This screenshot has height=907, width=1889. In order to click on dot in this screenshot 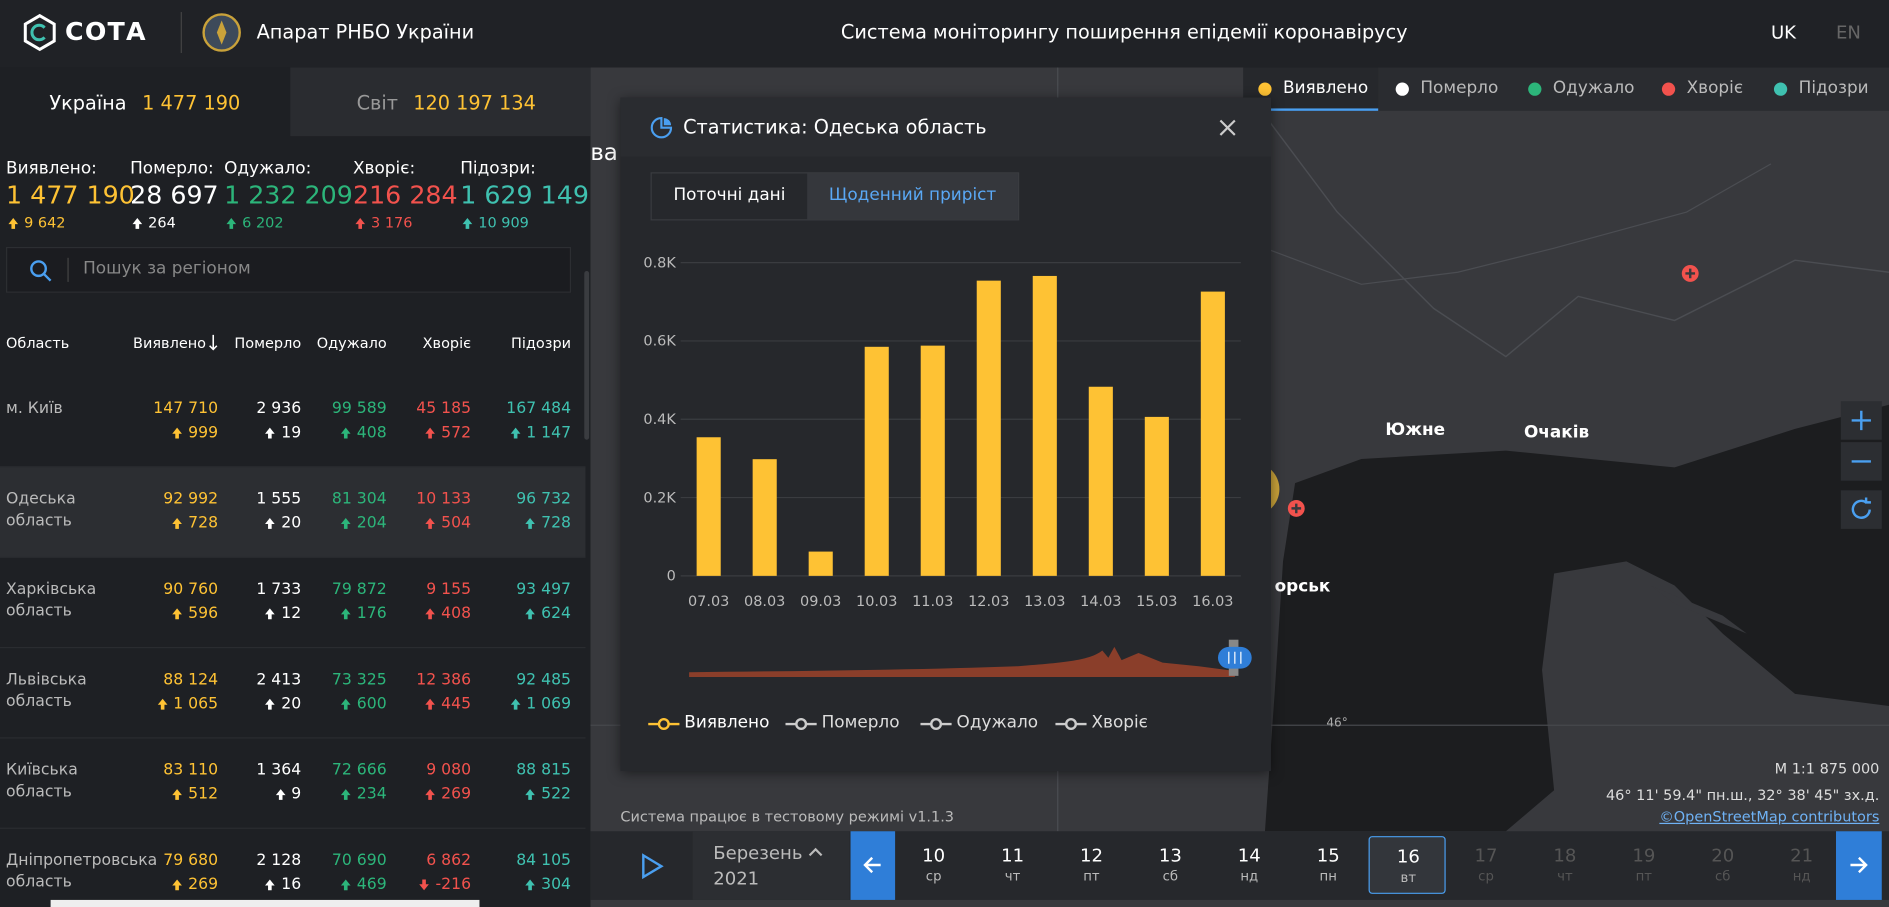, I will do `click(1402, 89)`.